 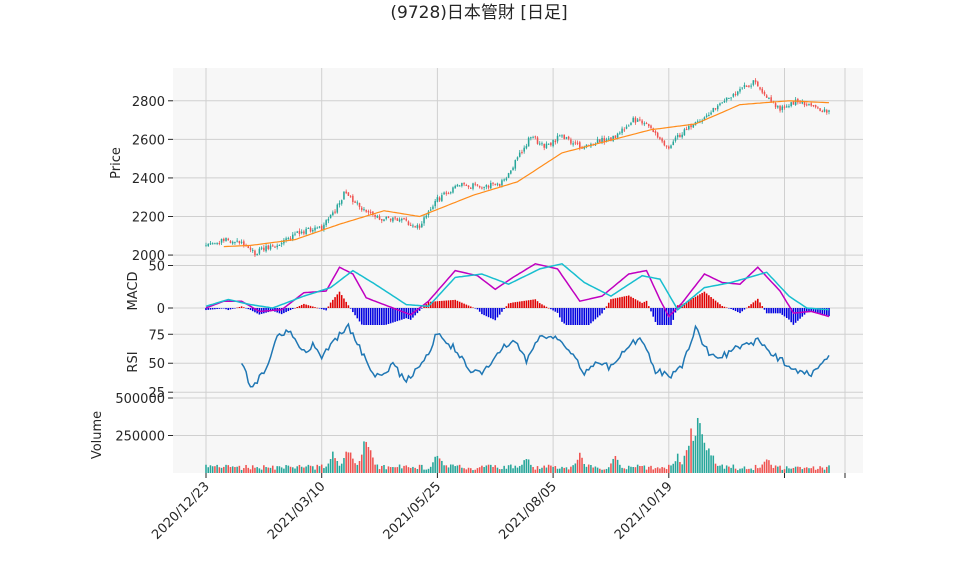 What do you see at coordinates (494, 361) in the screenshot?
I see `rsi-panel: 25 50 75 RSI` at bounding box center [494, 361].